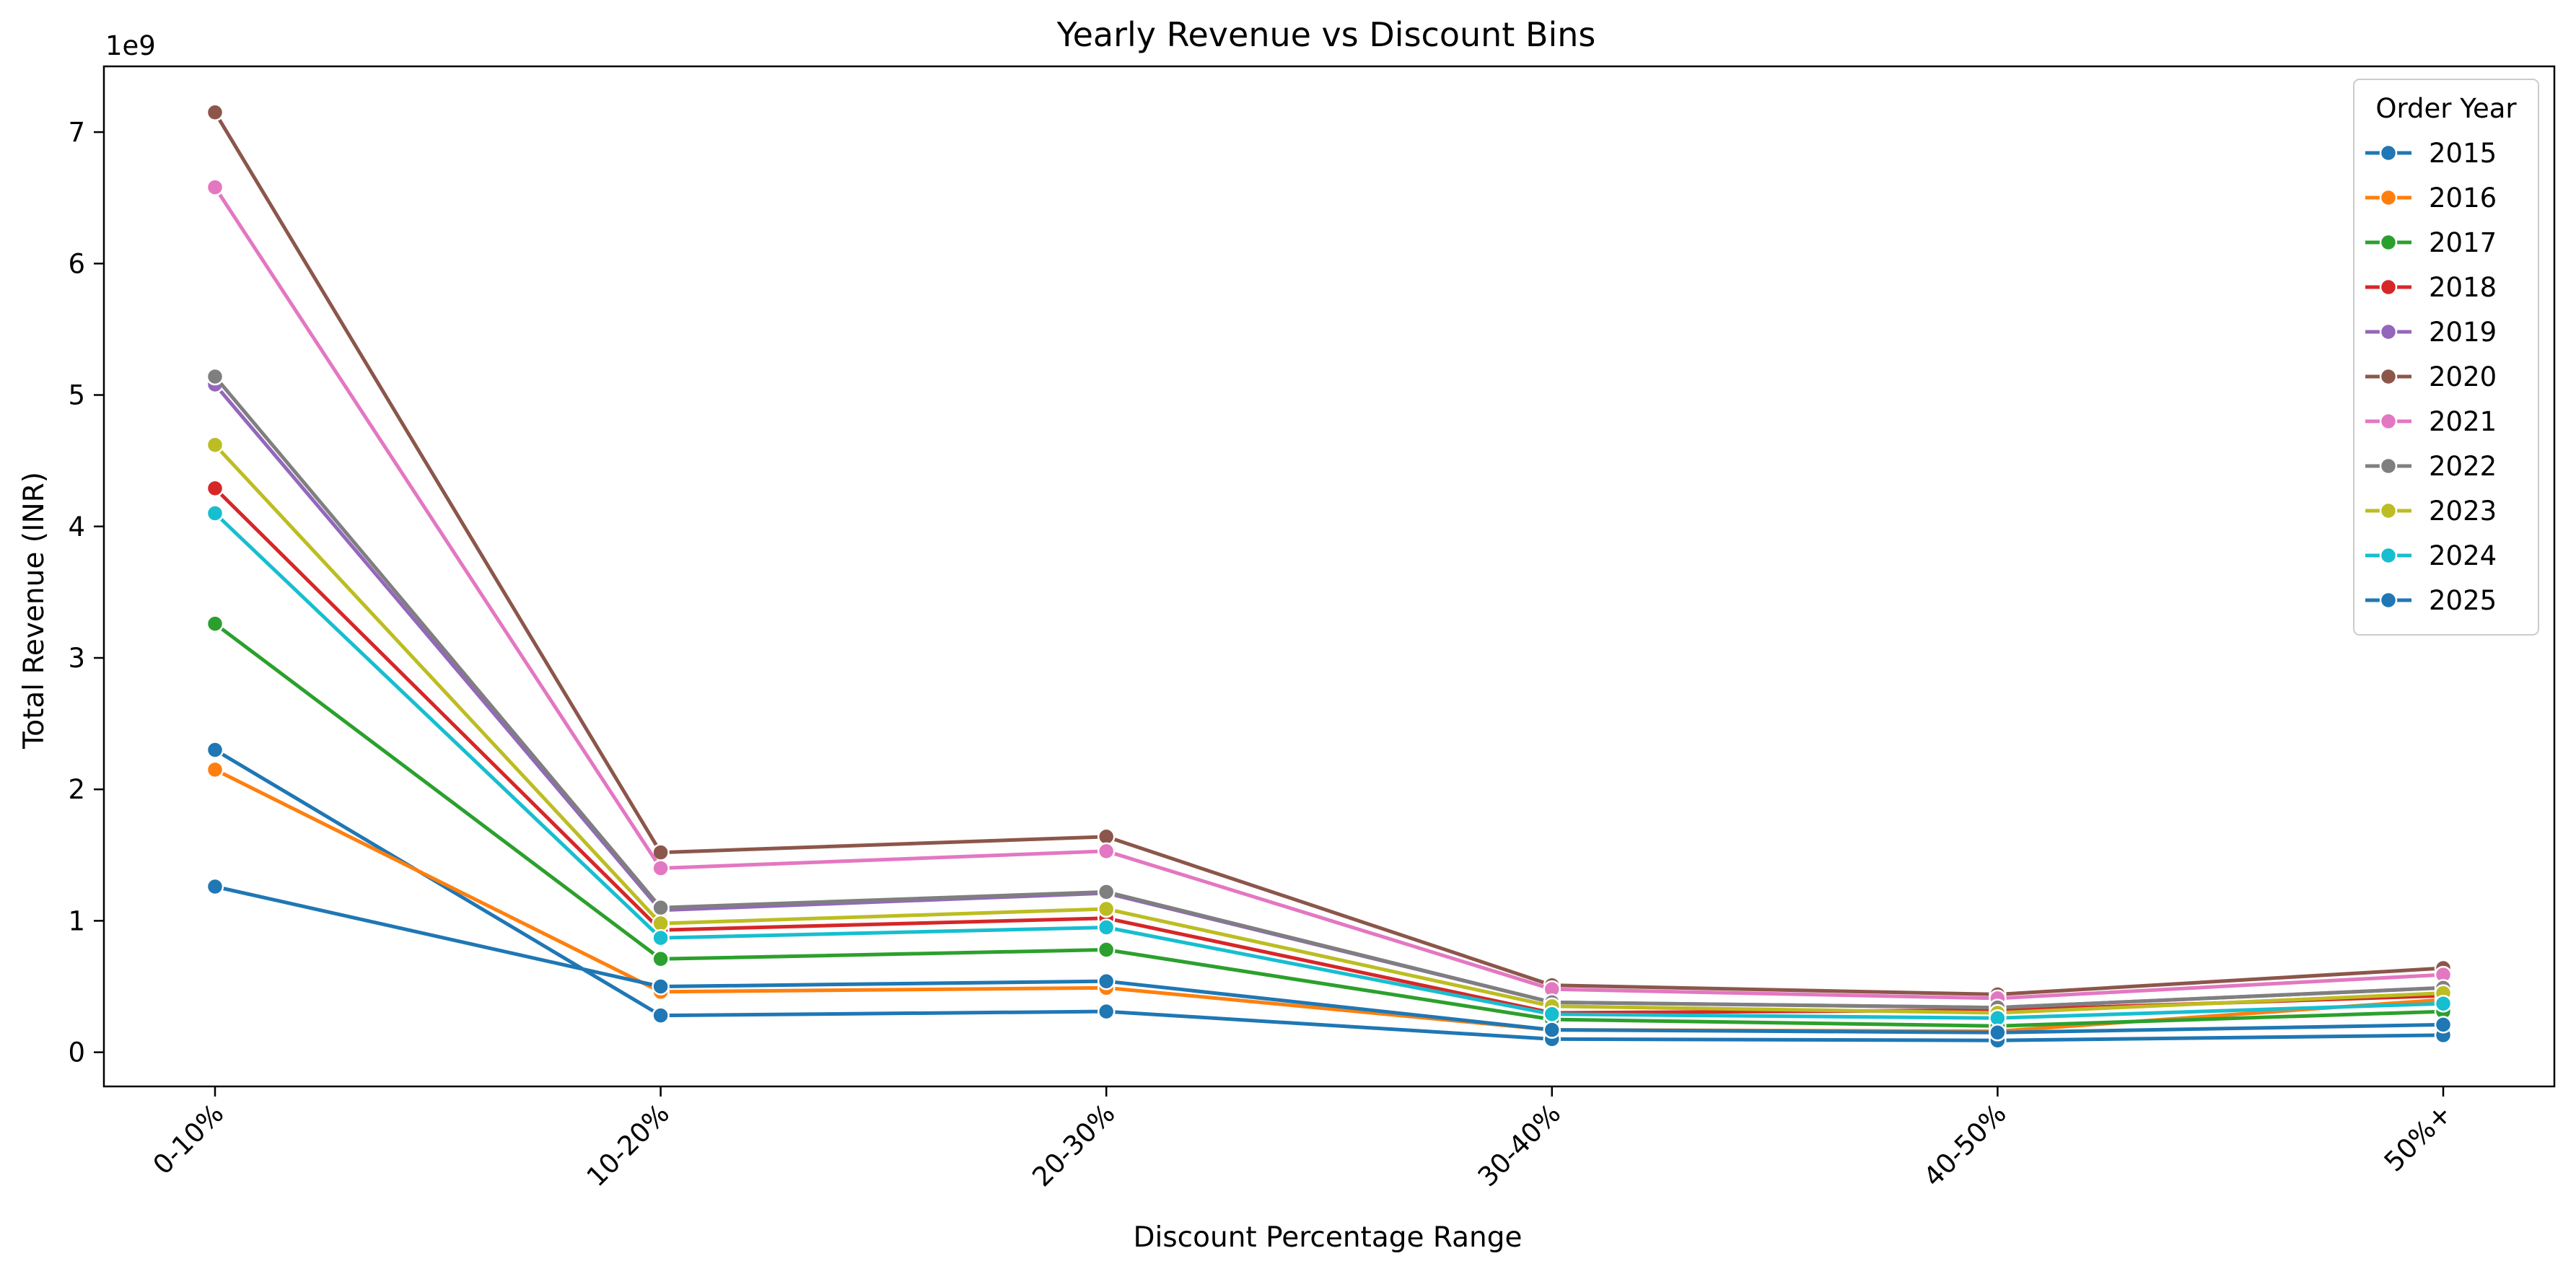 The height and width of the screenshot is (1274, 2576). Describe the element at coordinates (76, 526) in the screenshot. I see `y-tick-label: 4` at that location.